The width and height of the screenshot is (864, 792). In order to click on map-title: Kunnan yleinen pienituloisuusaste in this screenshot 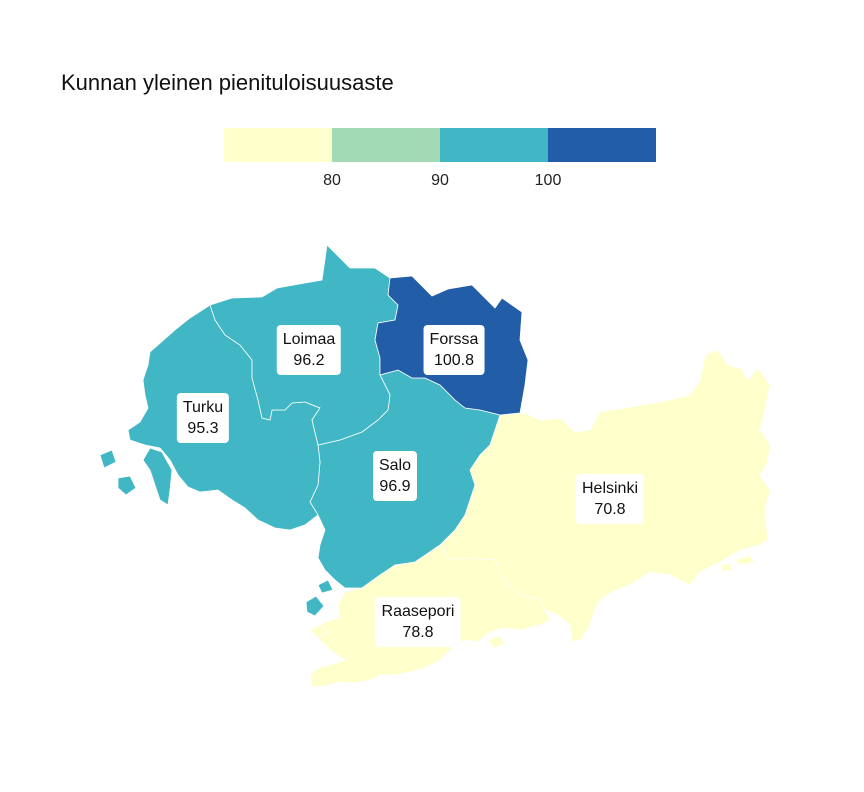, I will do `click(227, 82)`.